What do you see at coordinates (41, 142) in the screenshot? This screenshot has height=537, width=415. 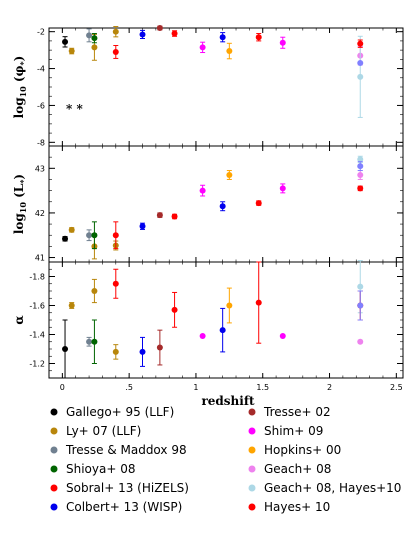 I see `y-tick-label: -8` at bounding box center [41, 142].